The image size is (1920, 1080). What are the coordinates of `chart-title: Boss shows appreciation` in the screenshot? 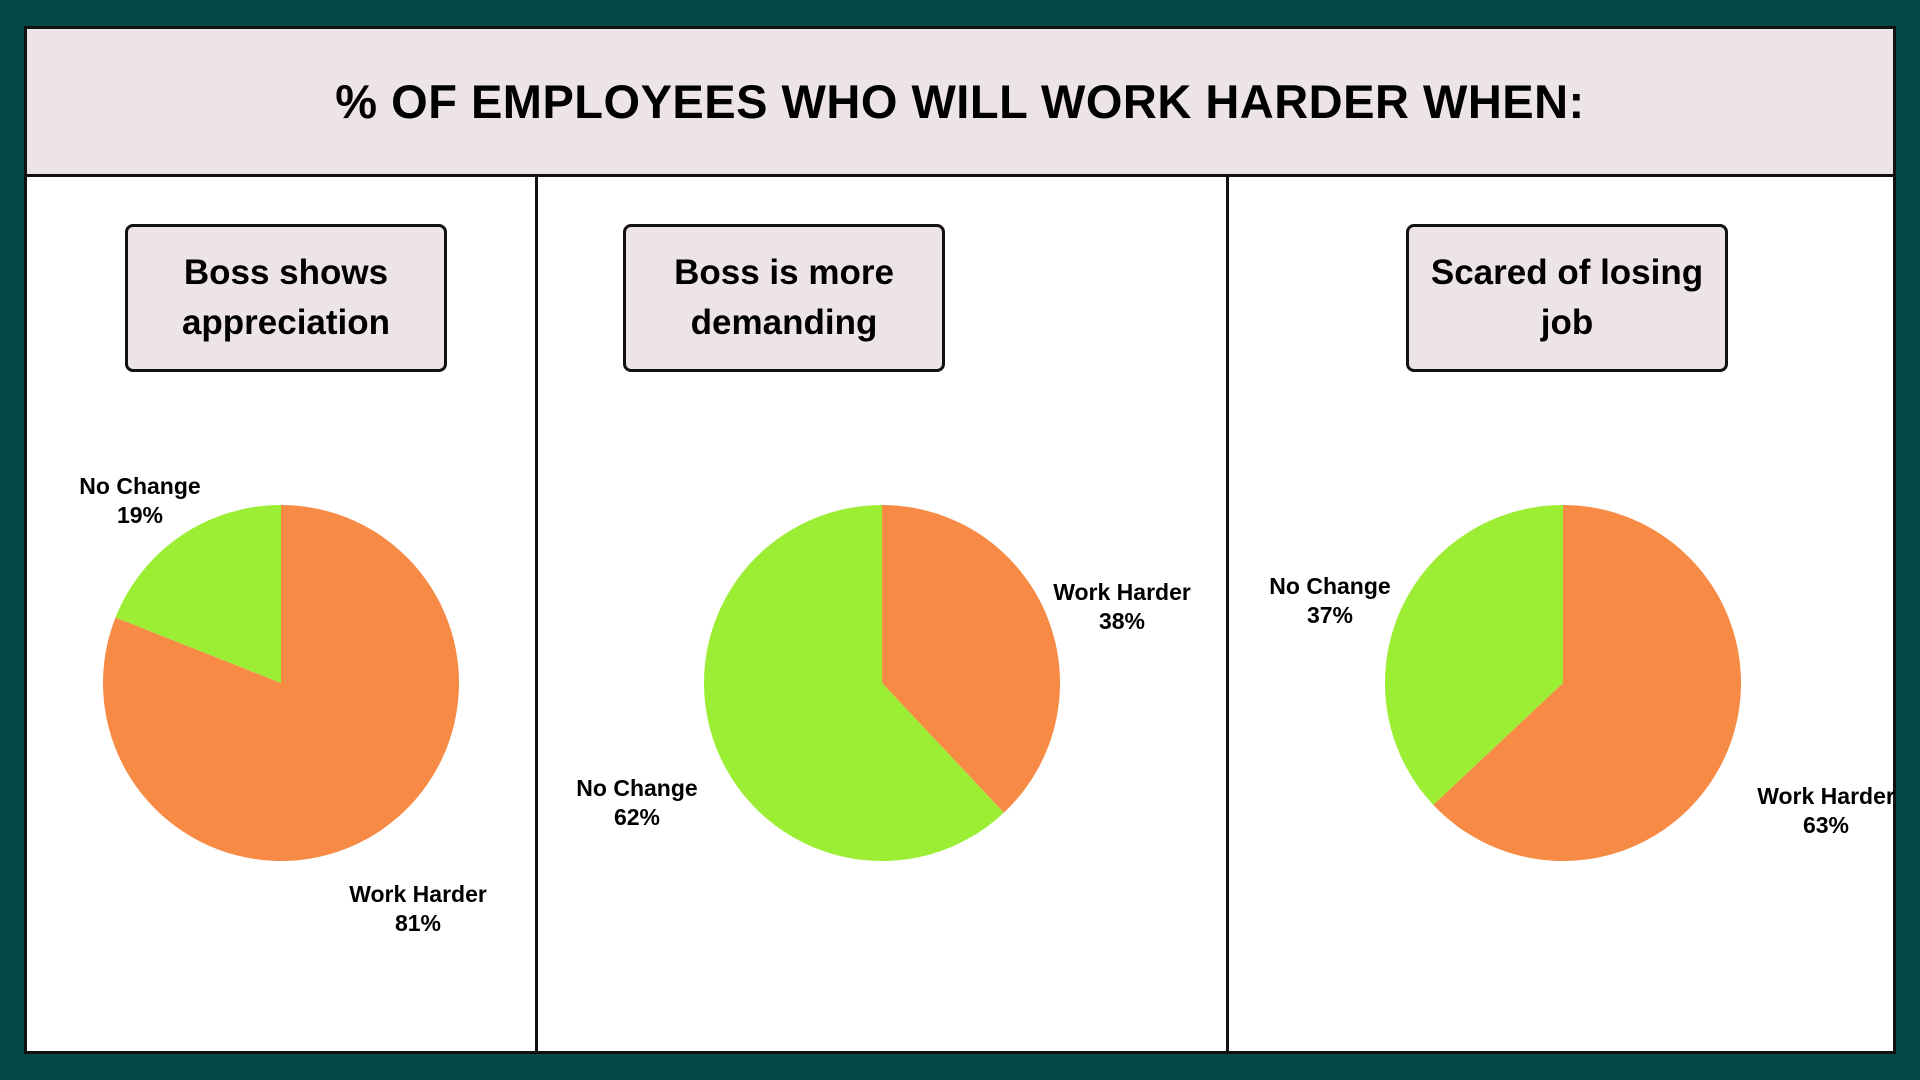 It's located at (286, 297).